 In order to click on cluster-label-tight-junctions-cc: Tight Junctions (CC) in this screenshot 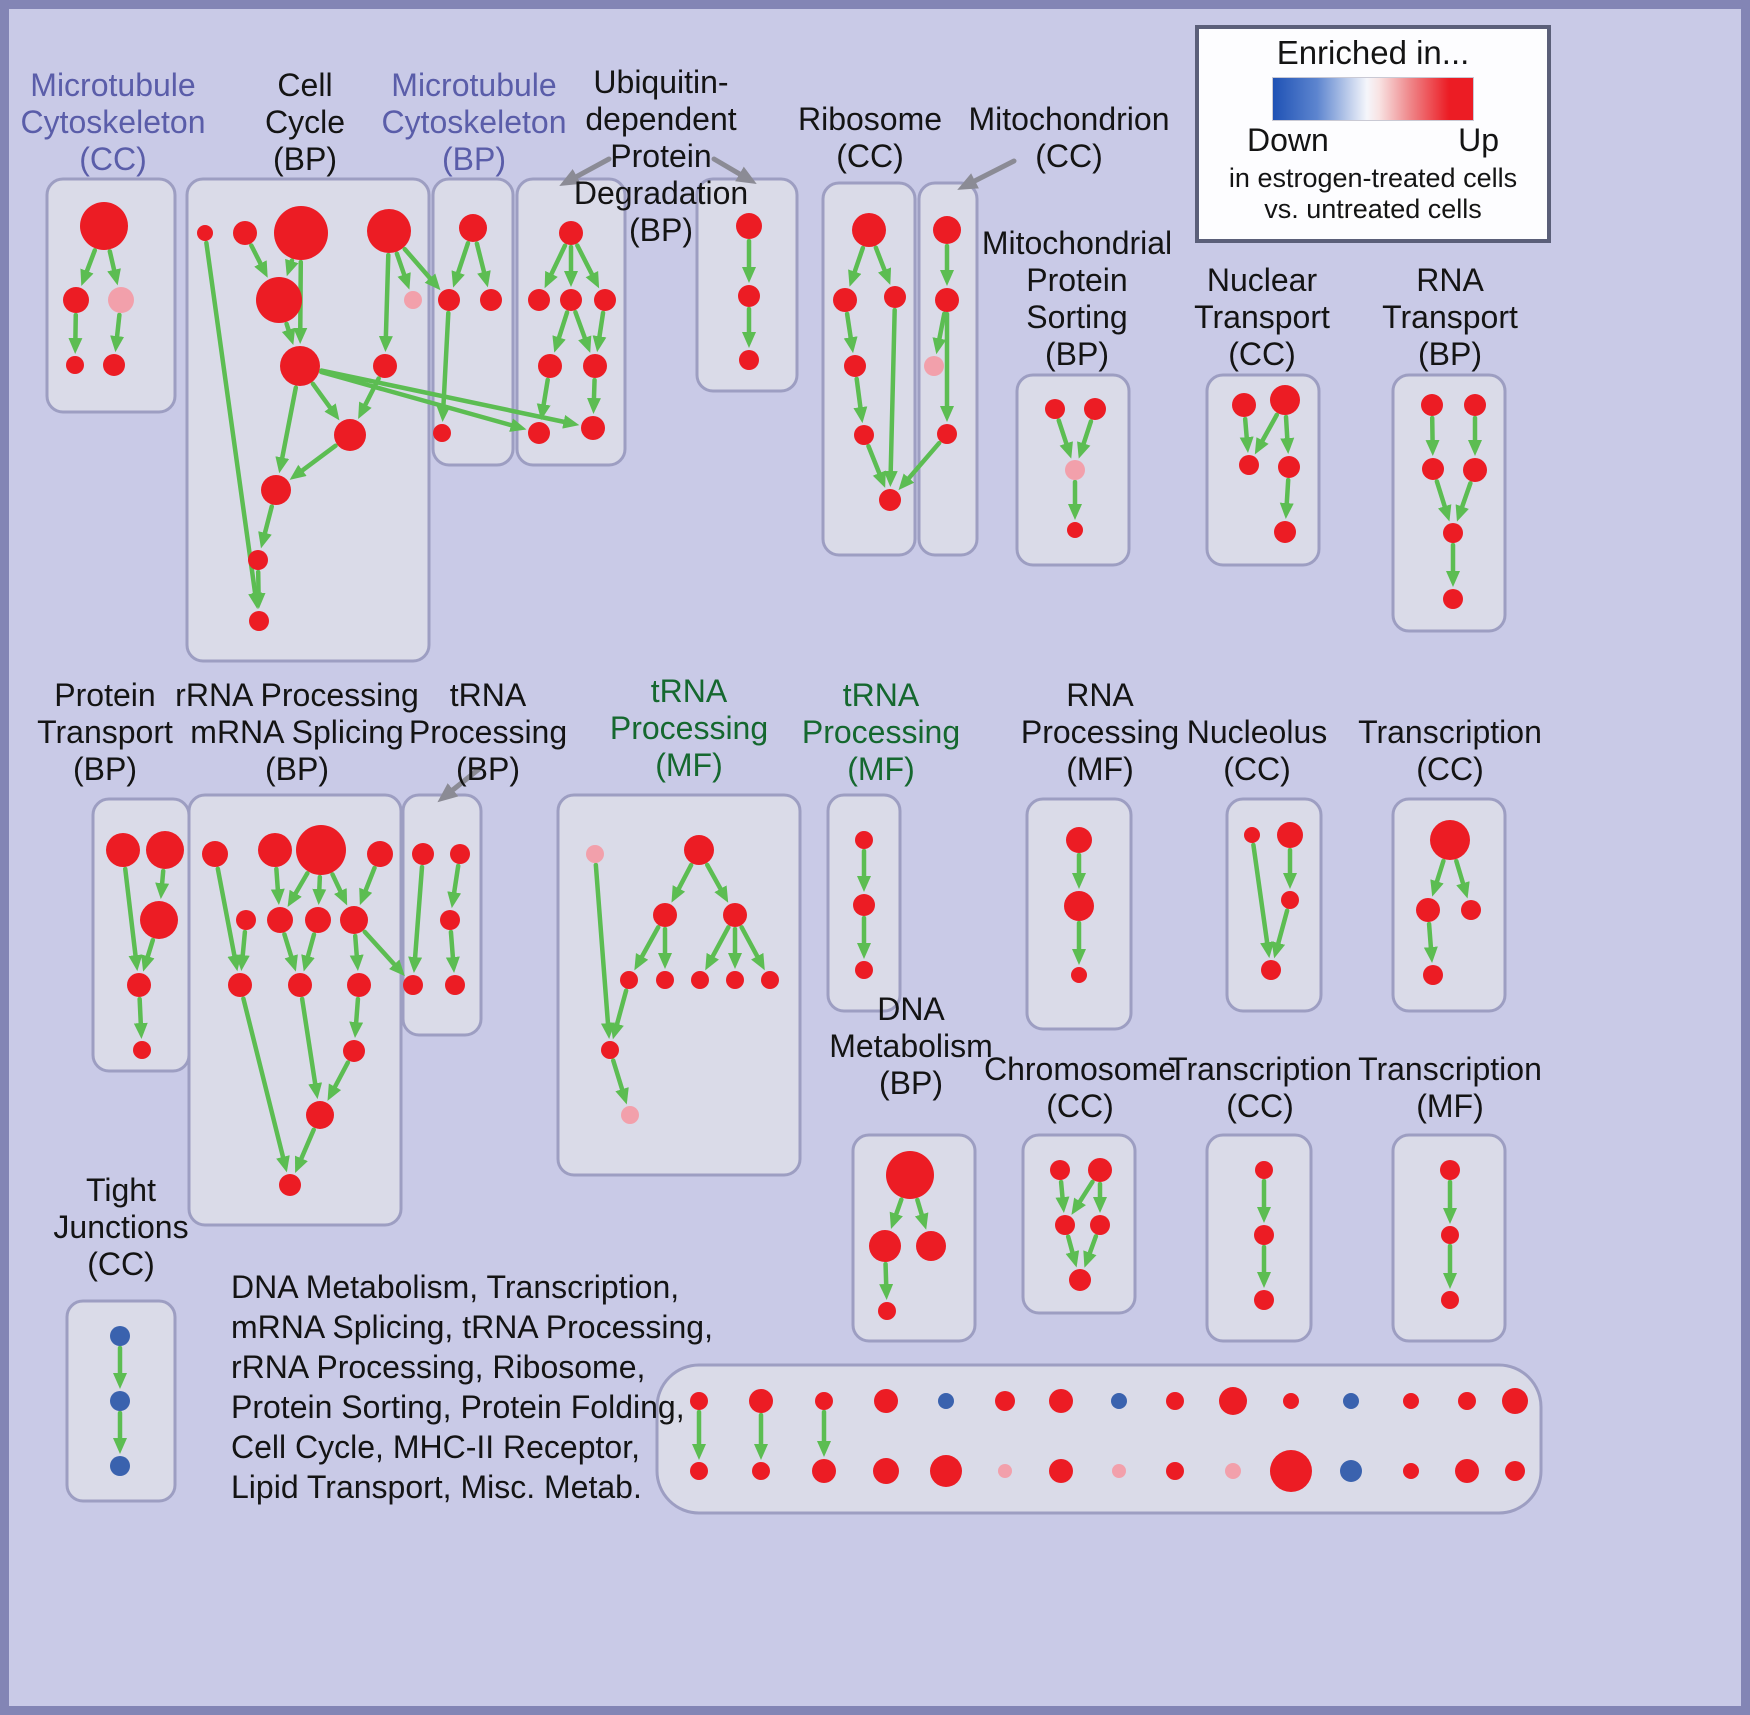, I will do `click(121, 1227)`.